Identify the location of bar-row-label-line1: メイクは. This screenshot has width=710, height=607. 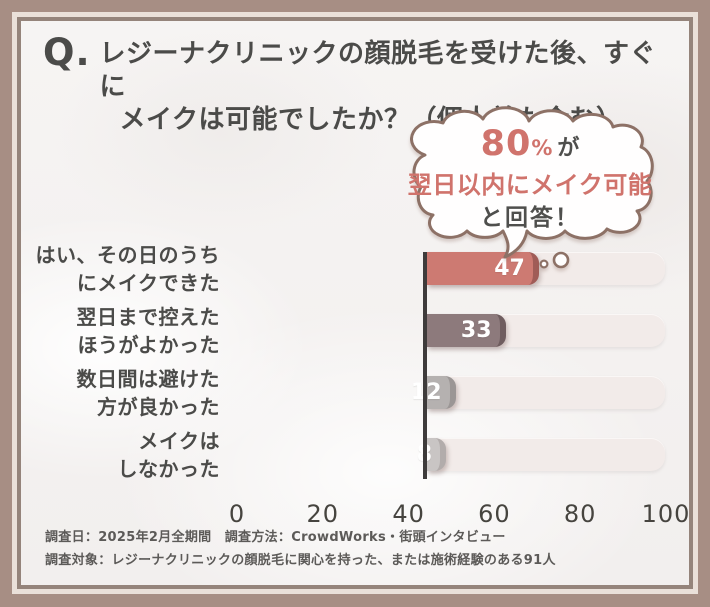
(179, 440).